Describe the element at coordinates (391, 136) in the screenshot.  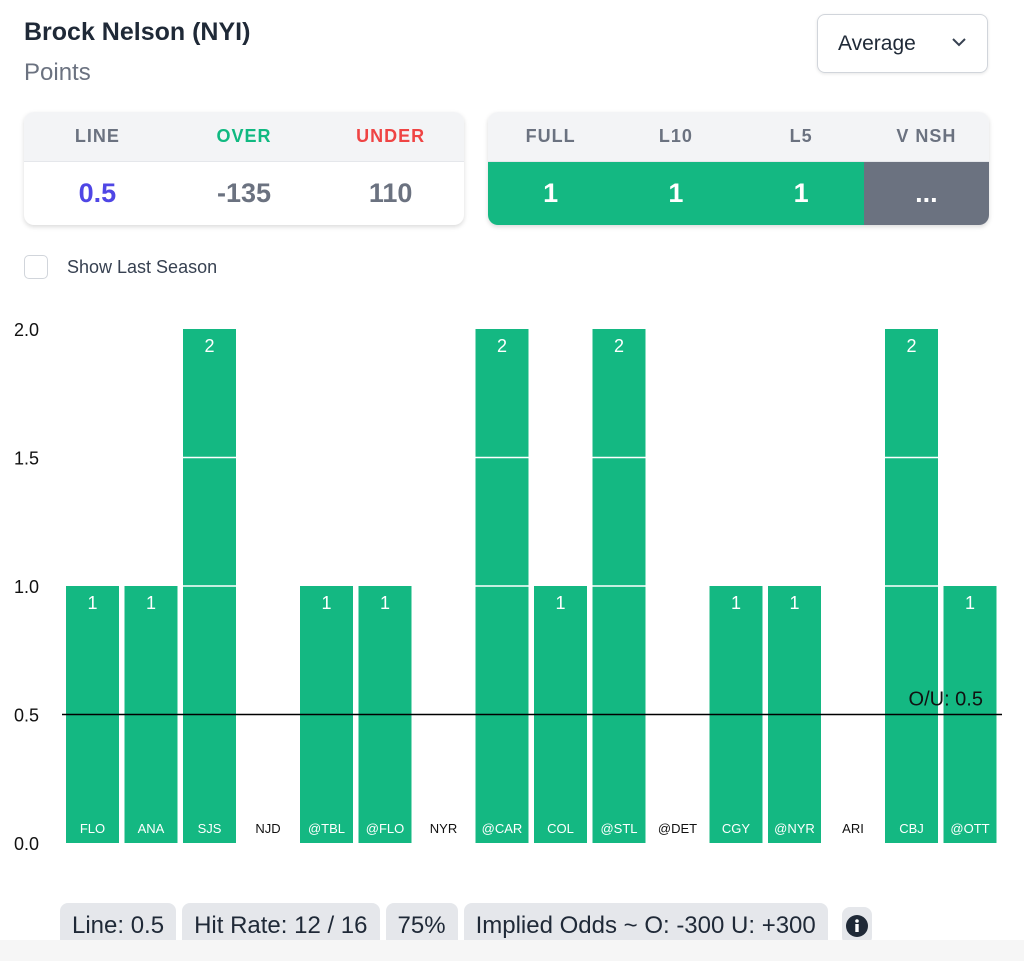
I see `under-header: UNDER` at that location.